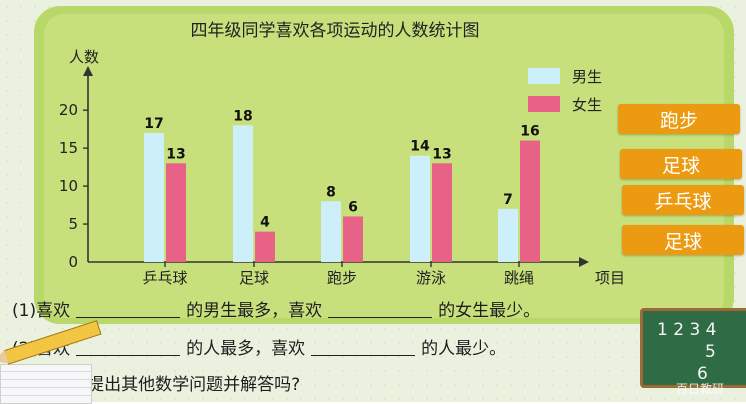  What do you see at coordinates (679, 119) in the screenshot?
I see `answer-button-0: 跑步` at bounding box center [679, 119].